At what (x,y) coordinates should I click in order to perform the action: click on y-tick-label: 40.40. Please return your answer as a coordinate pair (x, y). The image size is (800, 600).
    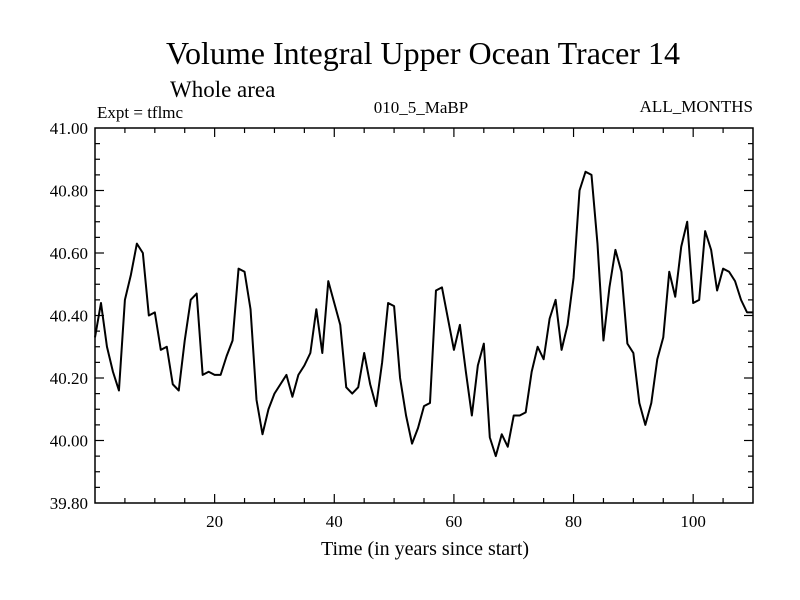
    Looking at the image, I should click on (69, 316).